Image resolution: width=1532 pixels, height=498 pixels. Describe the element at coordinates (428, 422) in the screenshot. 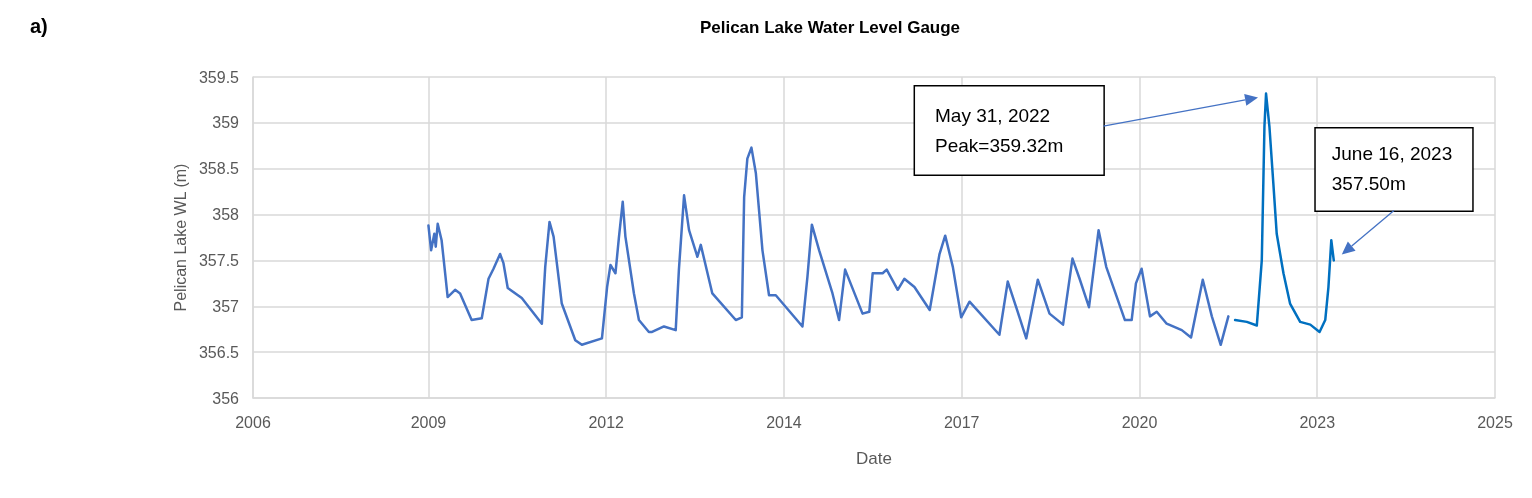

I see `x-tick-label: 2009` at that location.